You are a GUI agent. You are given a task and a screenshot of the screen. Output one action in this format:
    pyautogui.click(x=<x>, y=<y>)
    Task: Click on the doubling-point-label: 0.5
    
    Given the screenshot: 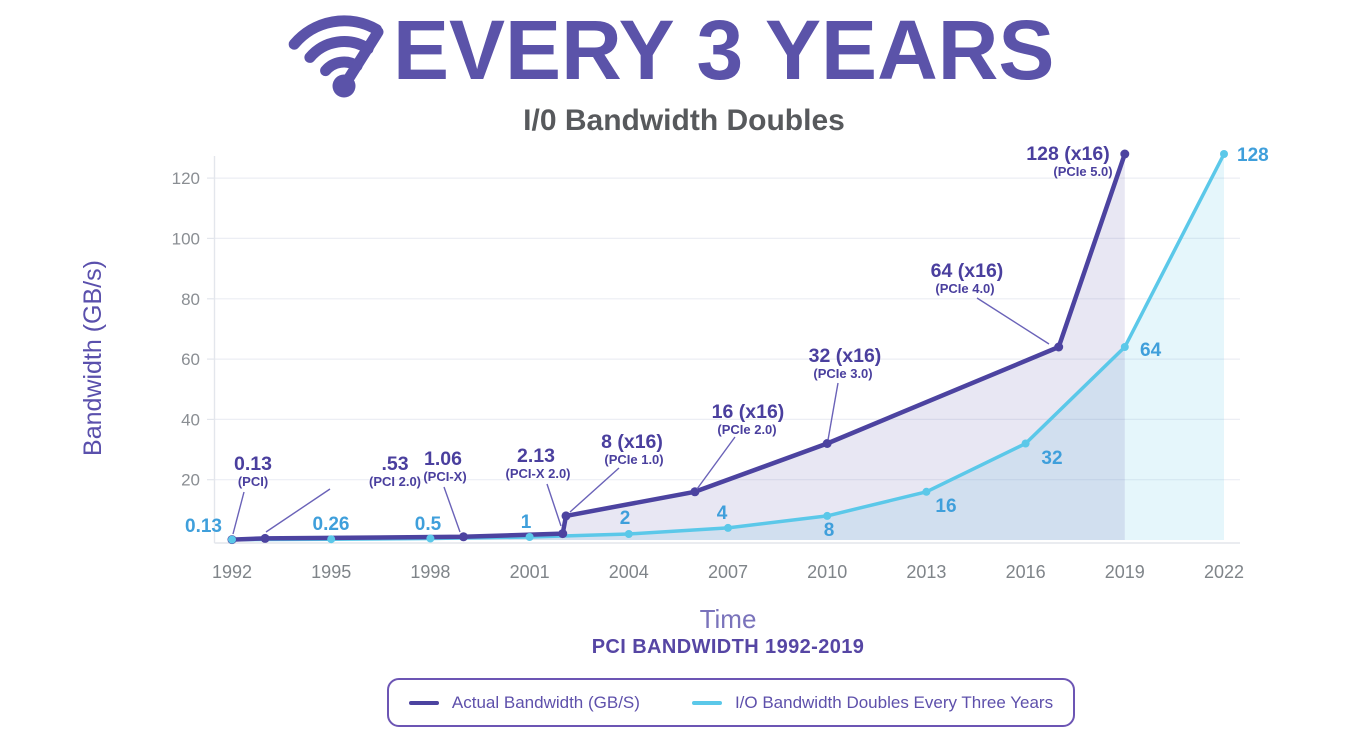 What is the action you would take?
    pyautogui.click(x=428, y=524)
    